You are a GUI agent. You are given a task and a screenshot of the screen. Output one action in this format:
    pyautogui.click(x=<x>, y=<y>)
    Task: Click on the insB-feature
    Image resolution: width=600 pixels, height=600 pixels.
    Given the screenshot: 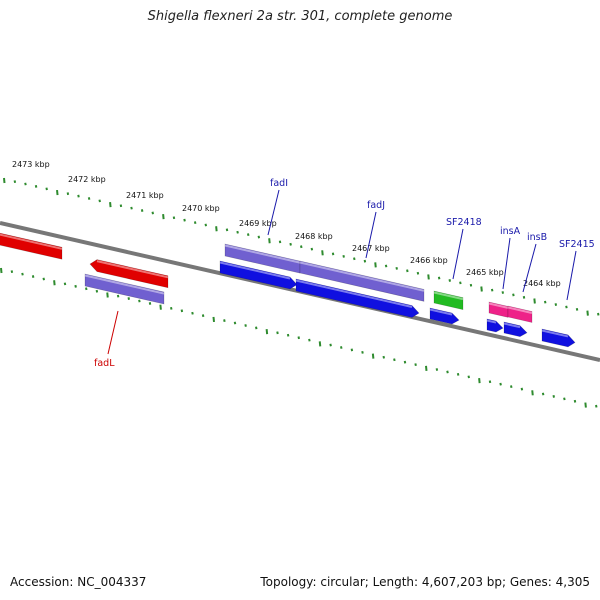 What is the action you would take?
    pyautogui.click(x=520, y=314)
    